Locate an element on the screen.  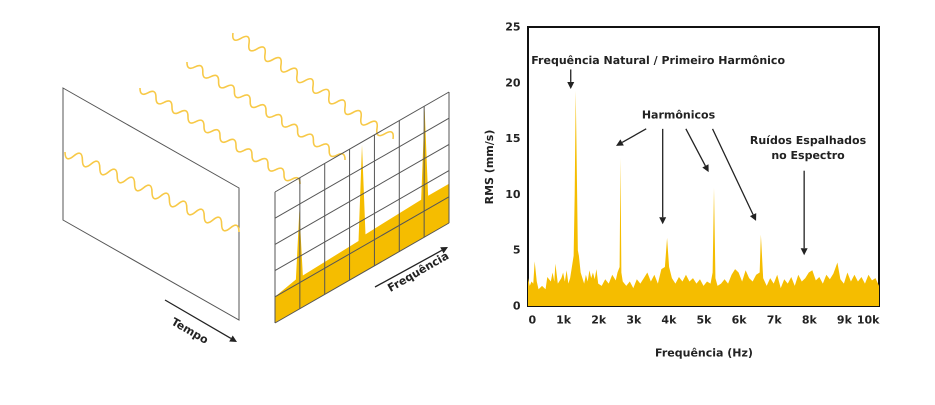
x-tick-label: 1k is located at coordinates (564, 320).